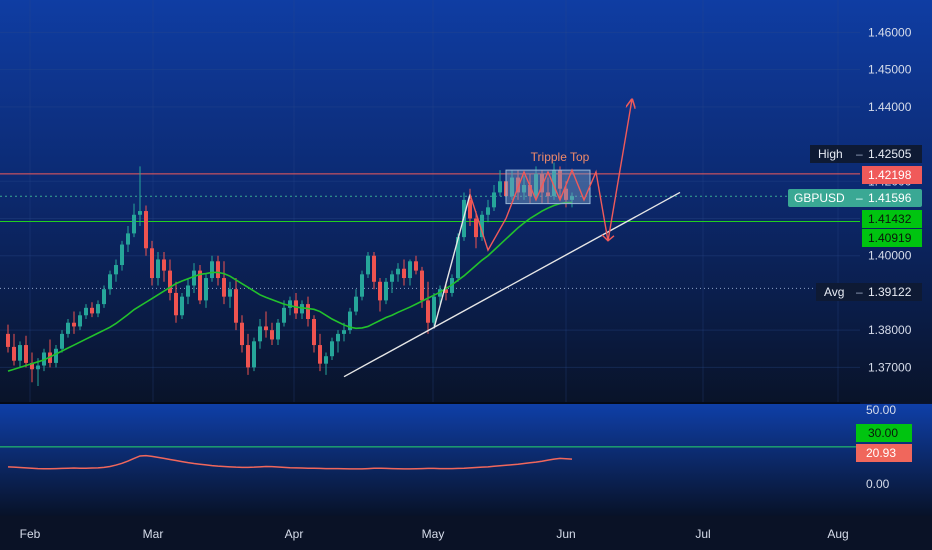 This screenshot has height=550, width=932. I want to click on high-tag-label: High, so click(830, 154).